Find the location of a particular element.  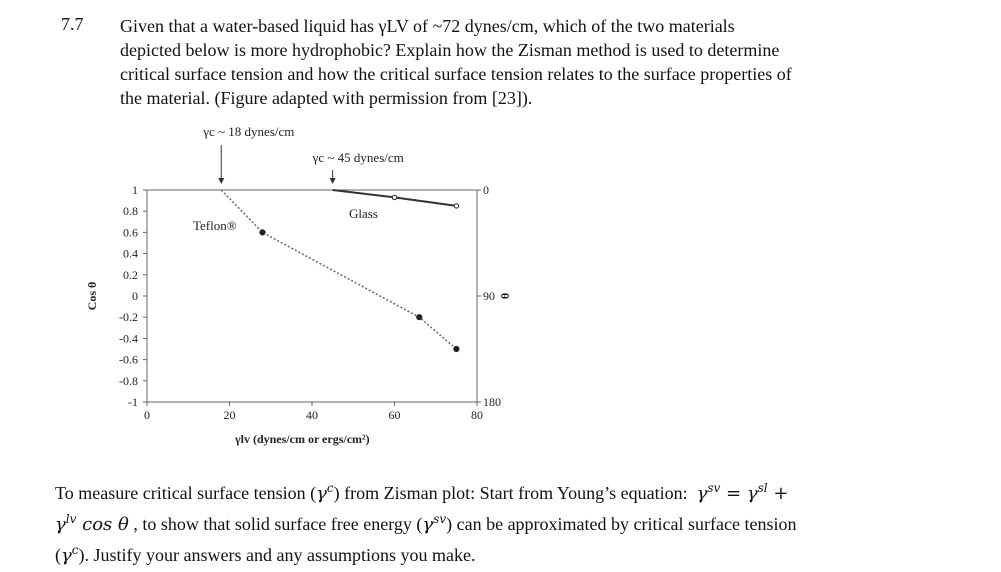

x-axis-label: γlv (dynes/cm or ergs/cm²) is located at coordinates (302, 439).